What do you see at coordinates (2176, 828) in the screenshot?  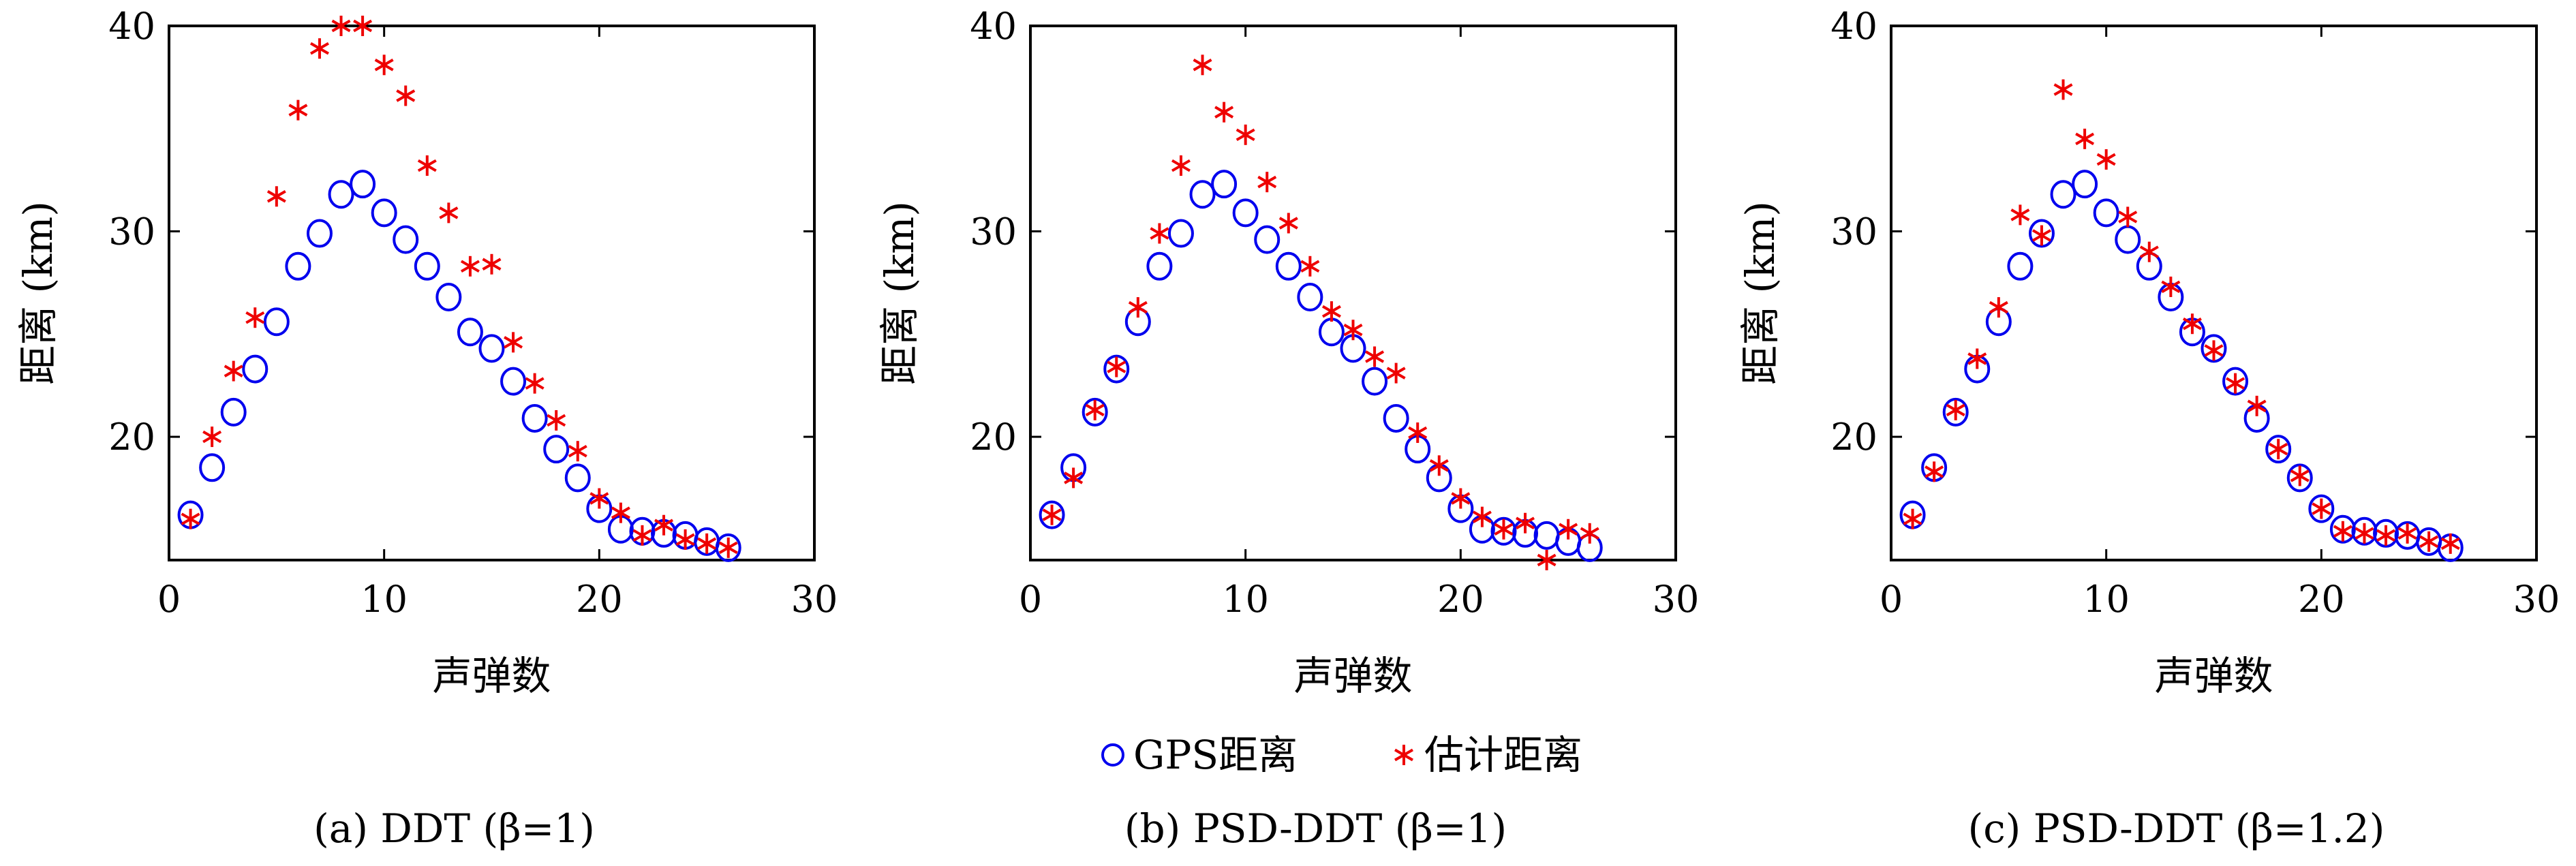 I see `subfigure-caption: (c) PSD-DDT (β=1.2)` at bounding box center [2176, 828].